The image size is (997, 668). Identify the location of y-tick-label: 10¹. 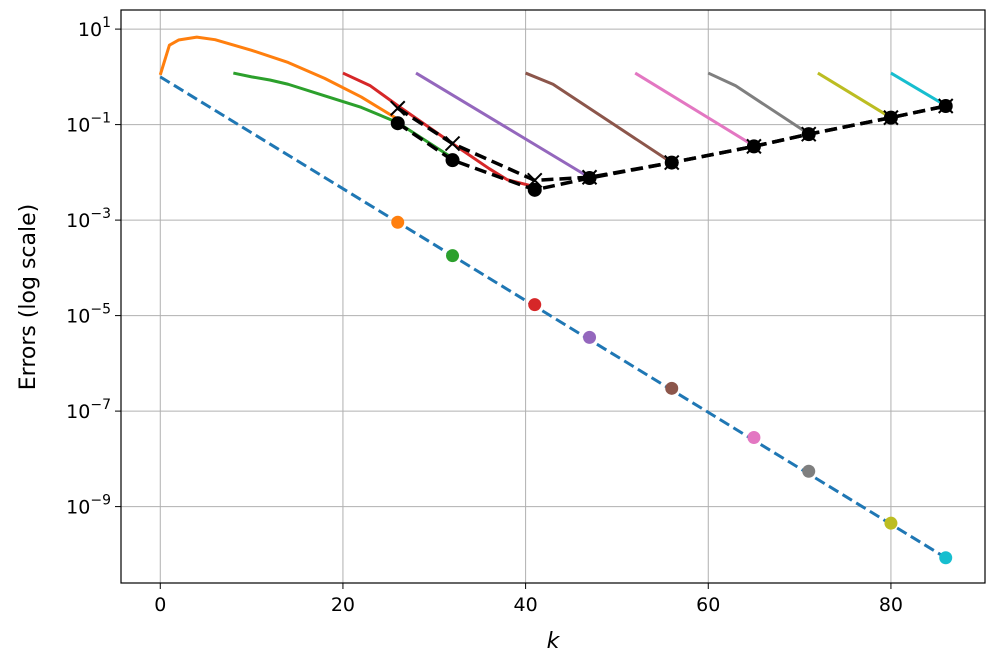
(94, 28).